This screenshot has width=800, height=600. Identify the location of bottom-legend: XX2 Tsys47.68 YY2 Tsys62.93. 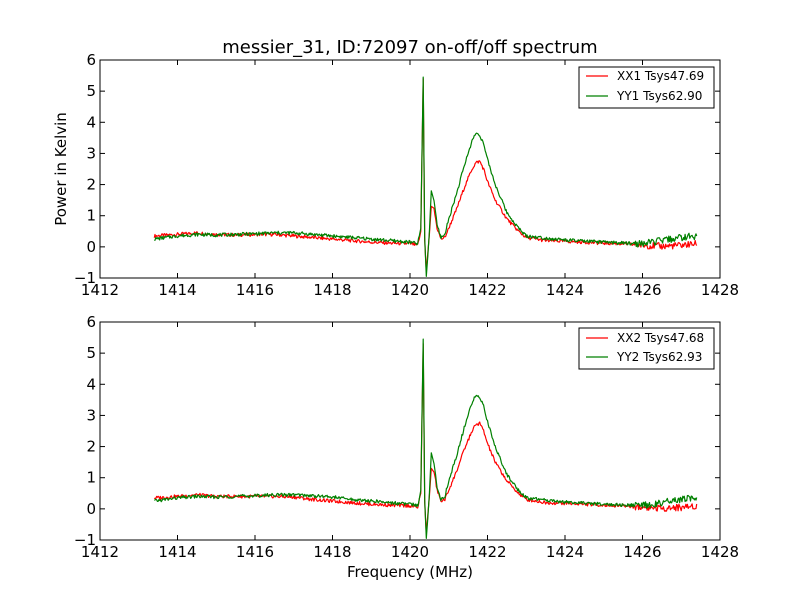
(646, 348).